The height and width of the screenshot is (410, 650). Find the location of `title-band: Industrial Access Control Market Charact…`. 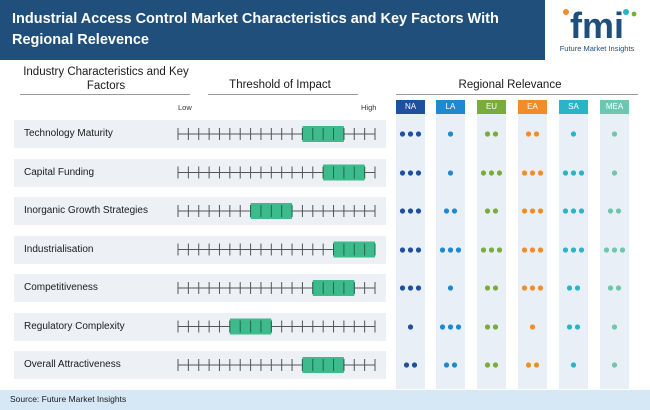

title-band: Industrial Access Control Market Charact… is located at coordinates (272, 30).